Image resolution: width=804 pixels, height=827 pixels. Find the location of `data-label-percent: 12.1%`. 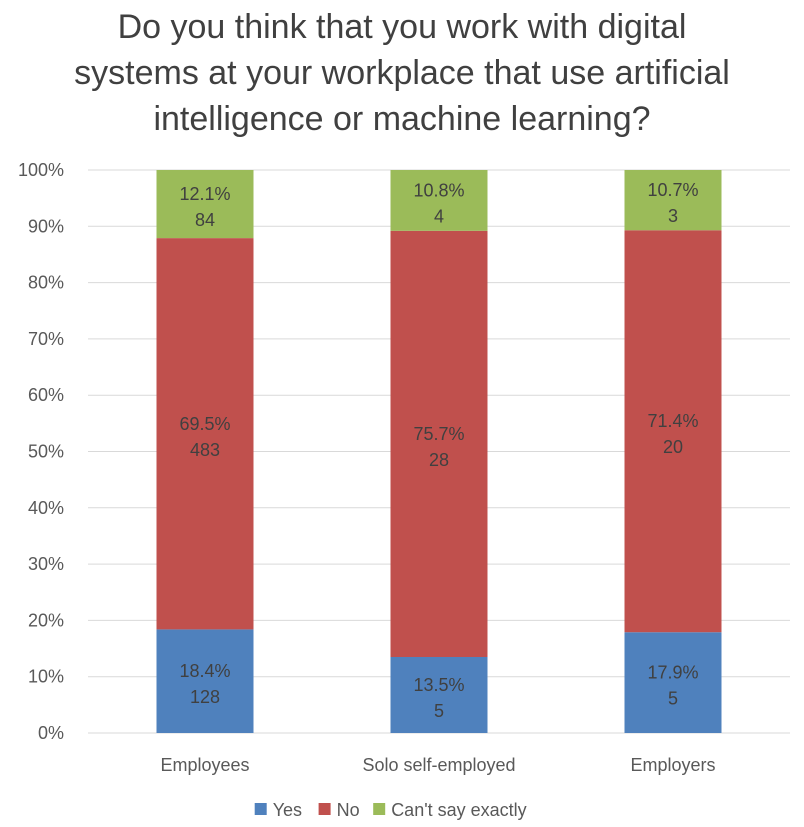

data-label-percent: 12.1% is located at coordinates (204, 194).